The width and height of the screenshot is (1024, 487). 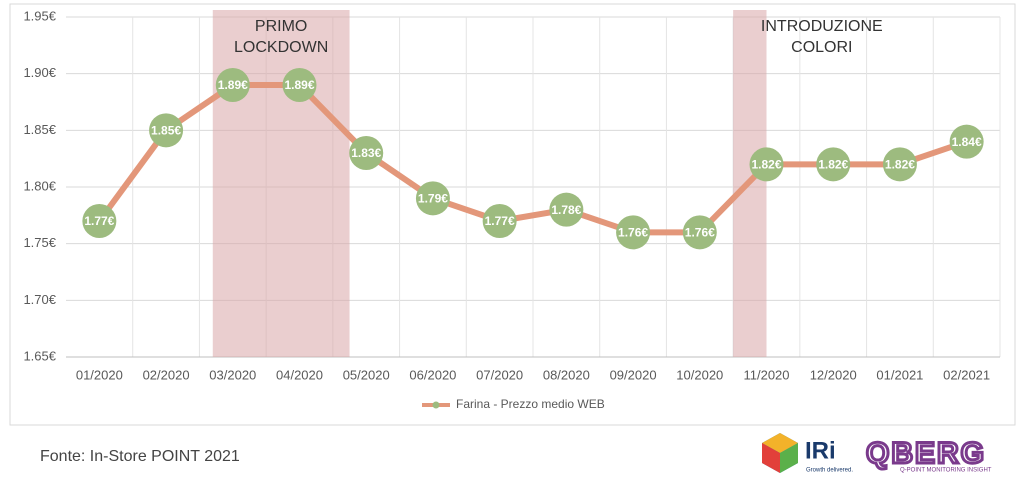 What do you see at coordinates (771, 458) in the screenshot?
I see `logo-cube-left` at bounding box center [771, 458].